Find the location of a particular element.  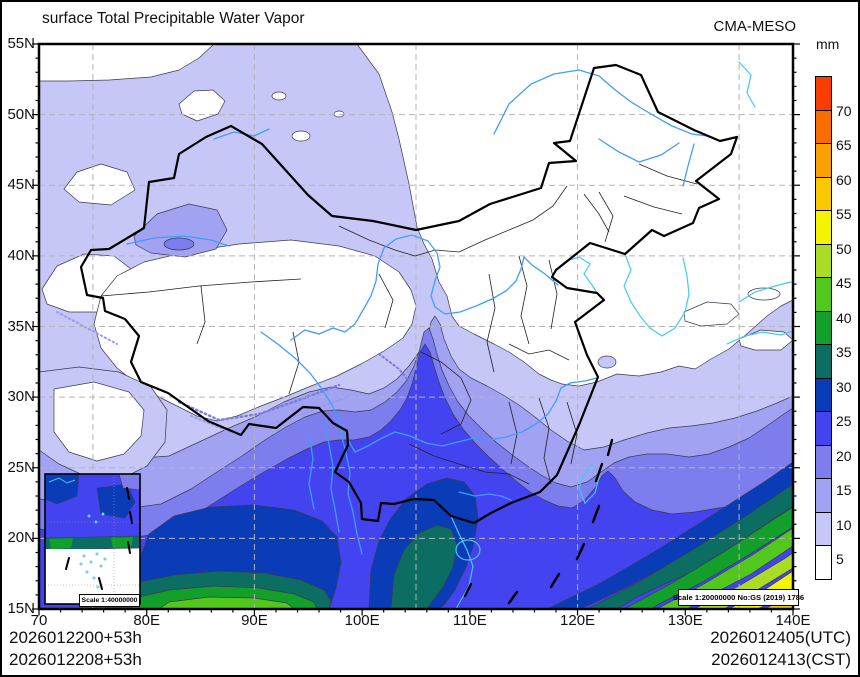

hainan-island is located at coordinates (468, 550).